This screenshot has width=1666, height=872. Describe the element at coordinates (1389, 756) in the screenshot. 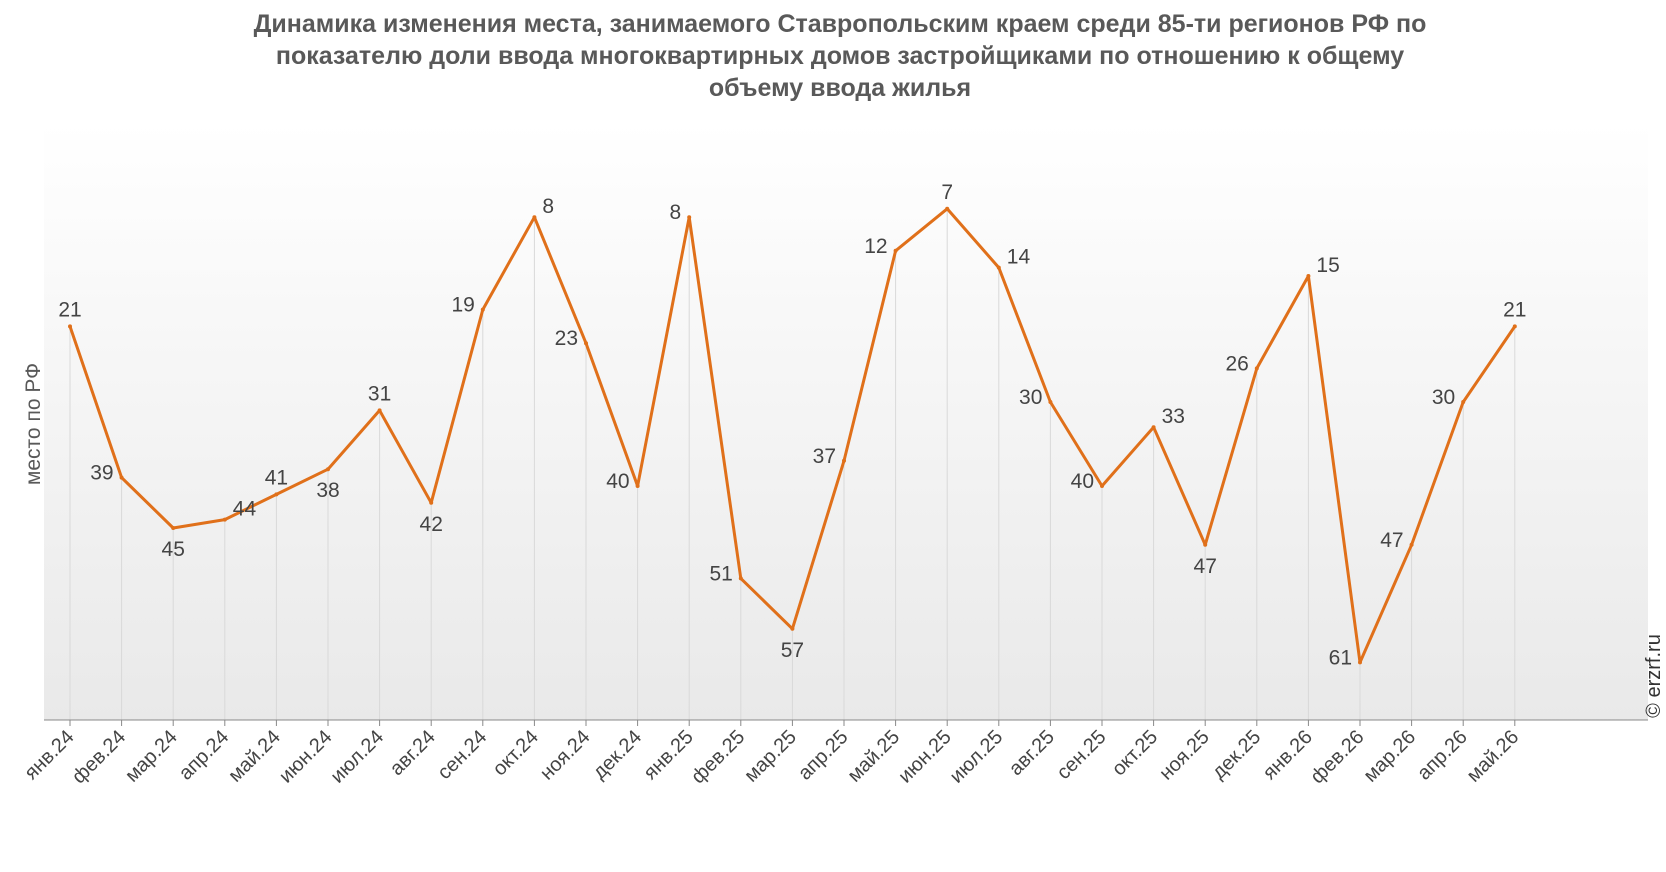

I see `x-tick-label: мар.26` at that location.